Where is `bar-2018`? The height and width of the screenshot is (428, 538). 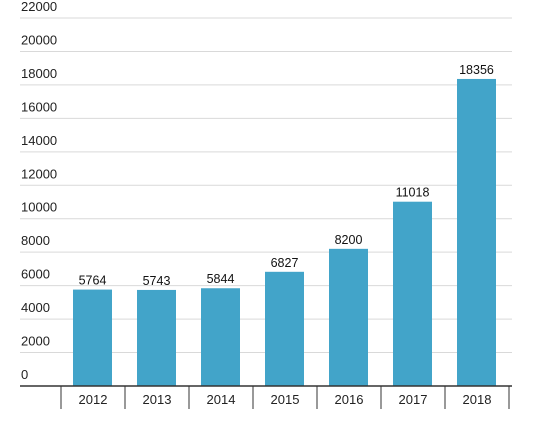 bar-2018 is located at coordinates (476, 232).